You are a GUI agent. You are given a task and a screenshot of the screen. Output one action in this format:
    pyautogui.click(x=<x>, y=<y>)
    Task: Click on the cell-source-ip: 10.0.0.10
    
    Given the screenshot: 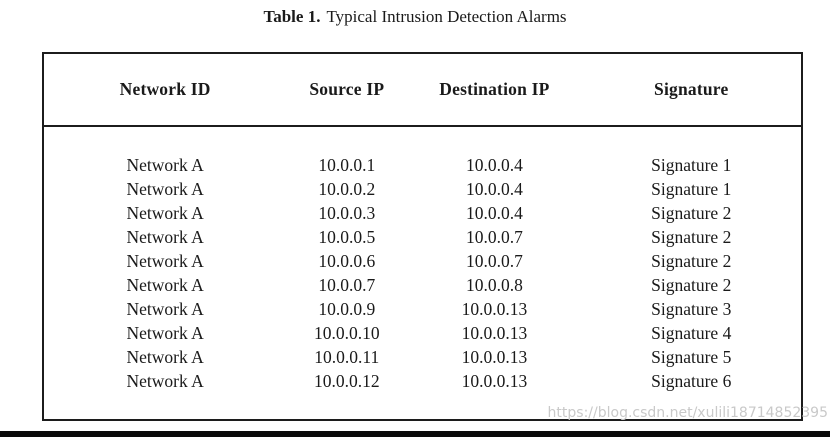 What is the action you would take?
    pyautogui.click(x=346, y=333)
    